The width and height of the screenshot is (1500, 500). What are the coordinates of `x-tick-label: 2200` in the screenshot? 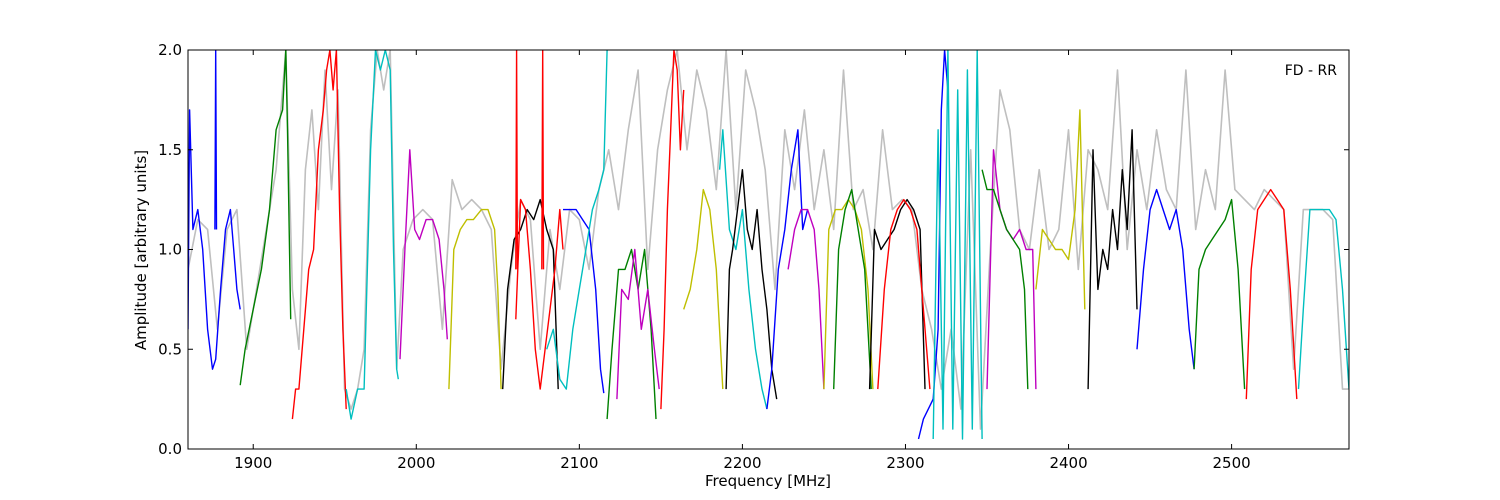 It's located at (742, 463).